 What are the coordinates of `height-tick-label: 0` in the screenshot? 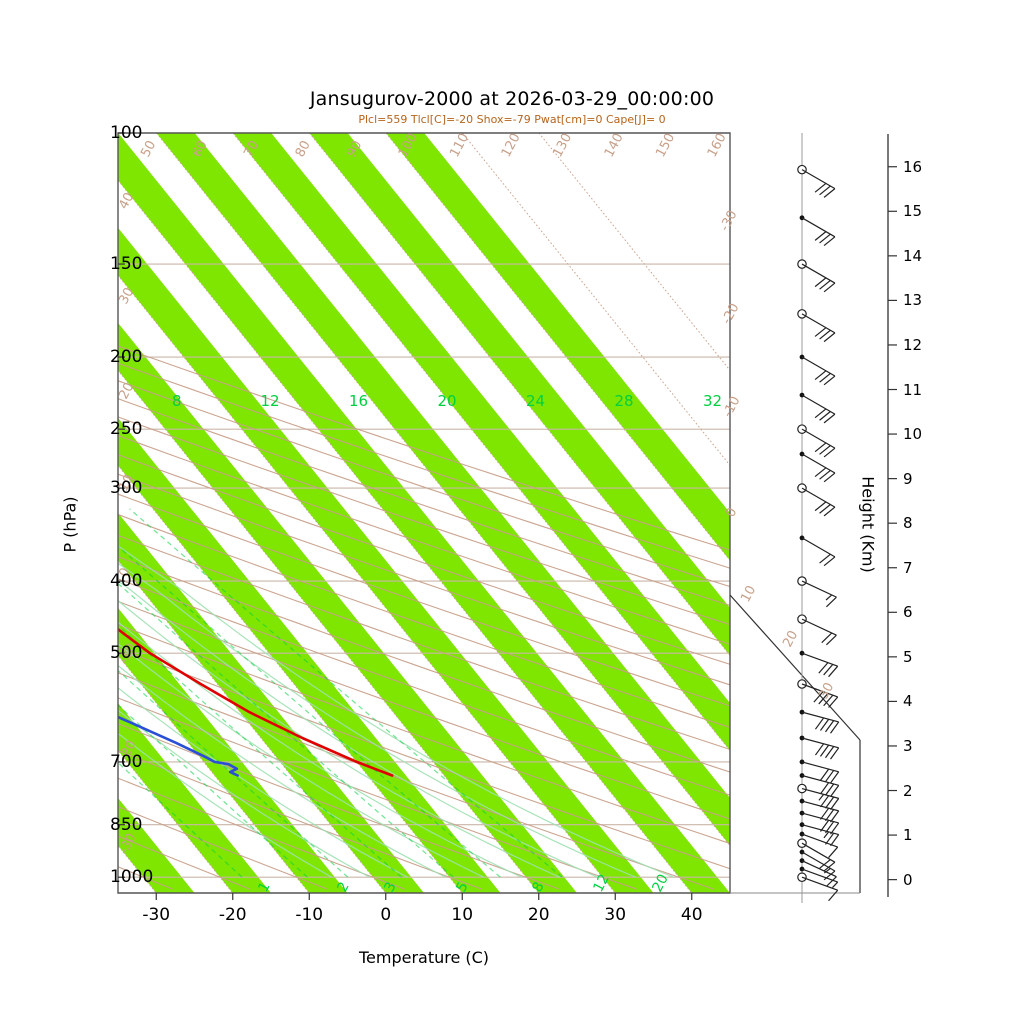 It's located at (908, 879).